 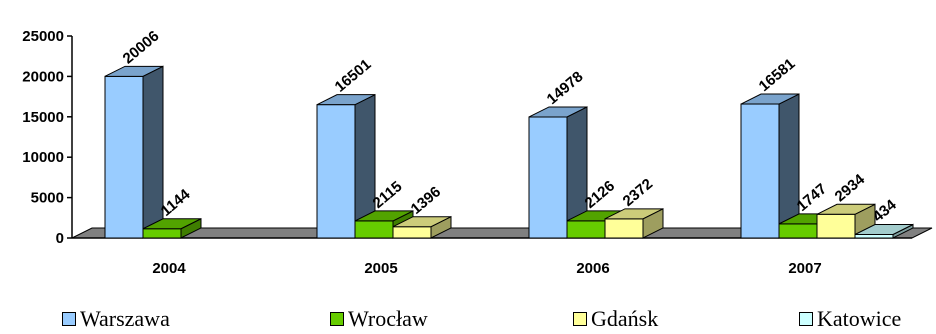 I want to click on bar-gdansk-2005, so click(x=422, y=227).